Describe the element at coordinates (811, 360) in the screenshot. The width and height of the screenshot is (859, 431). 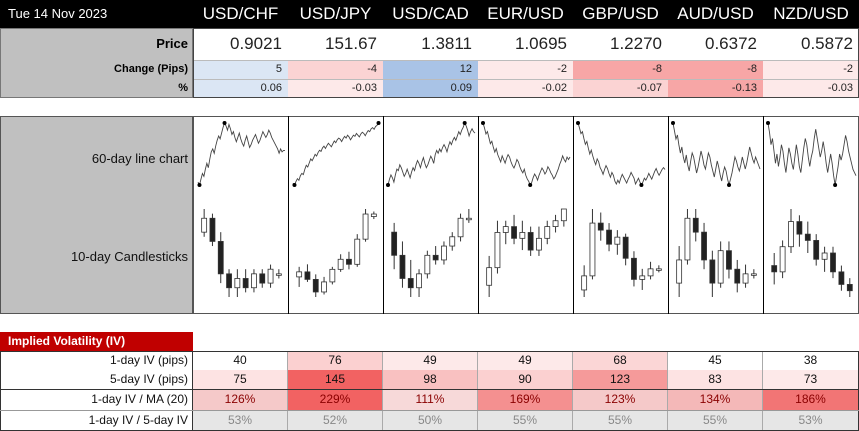
I see `iv-cell: 38` at that location.